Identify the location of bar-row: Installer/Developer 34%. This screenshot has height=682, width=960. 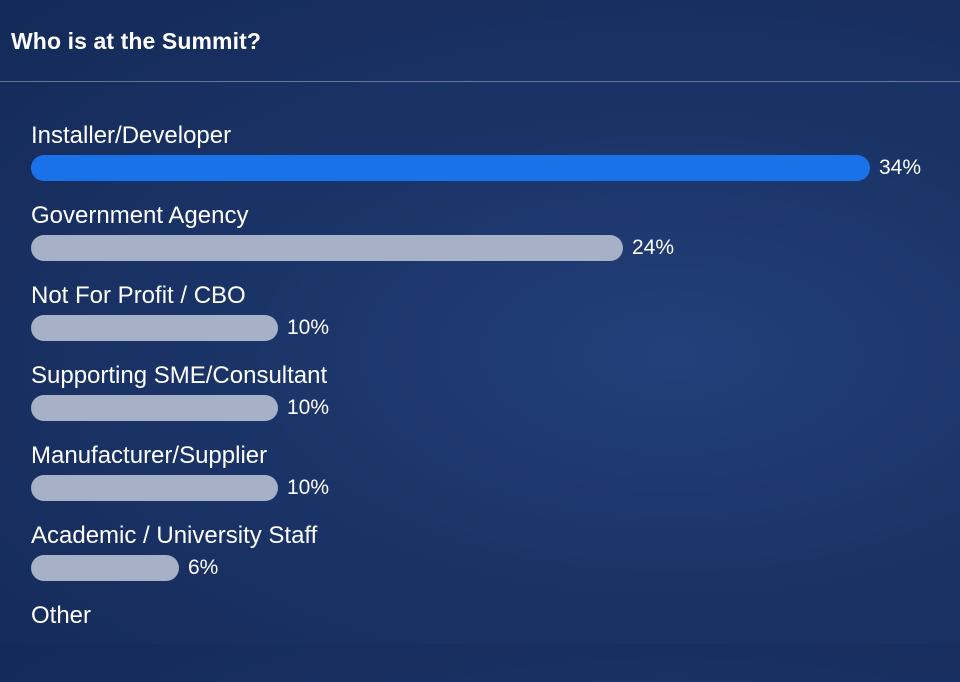
(491, 162).